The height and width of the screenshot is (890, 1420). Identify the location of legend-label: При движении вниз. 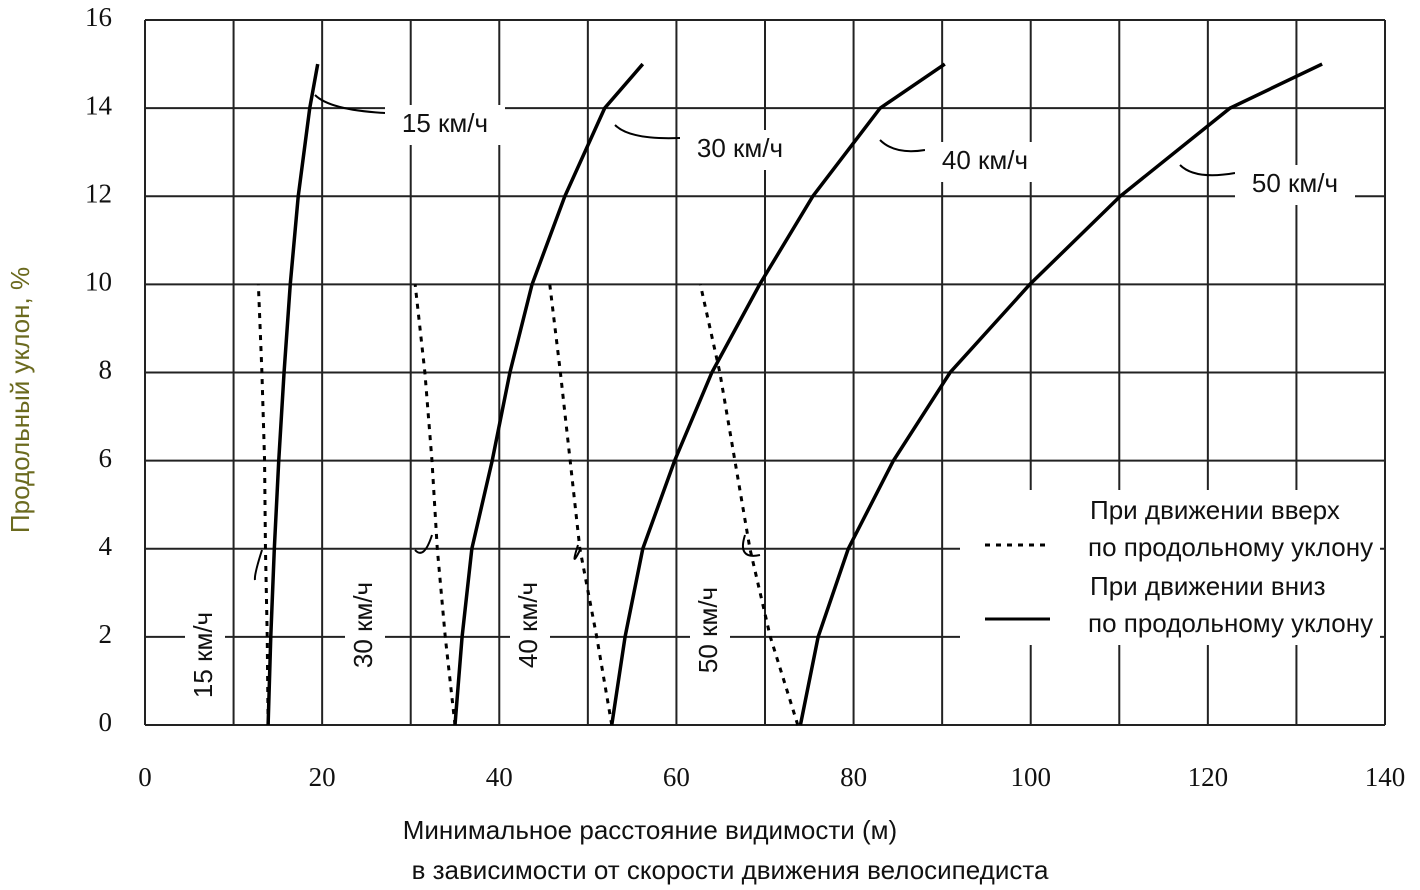
(1208, 586).